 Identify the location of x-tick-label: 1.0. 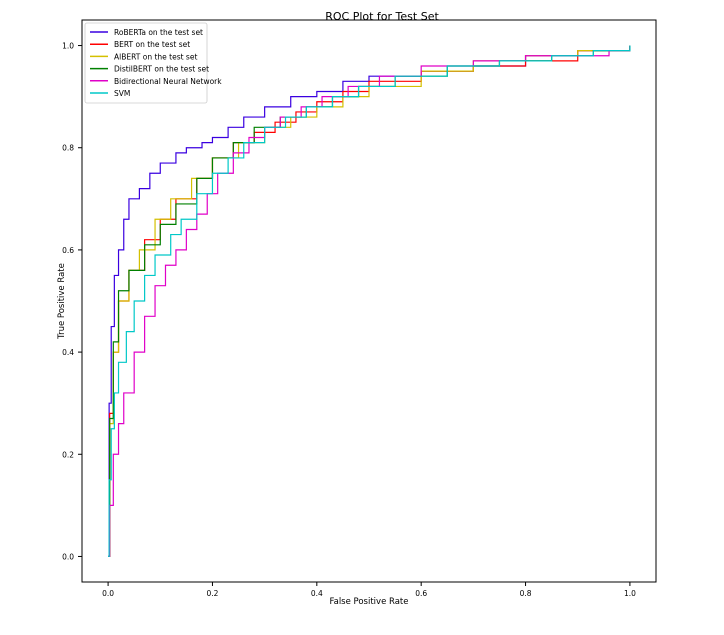
(630, 593).